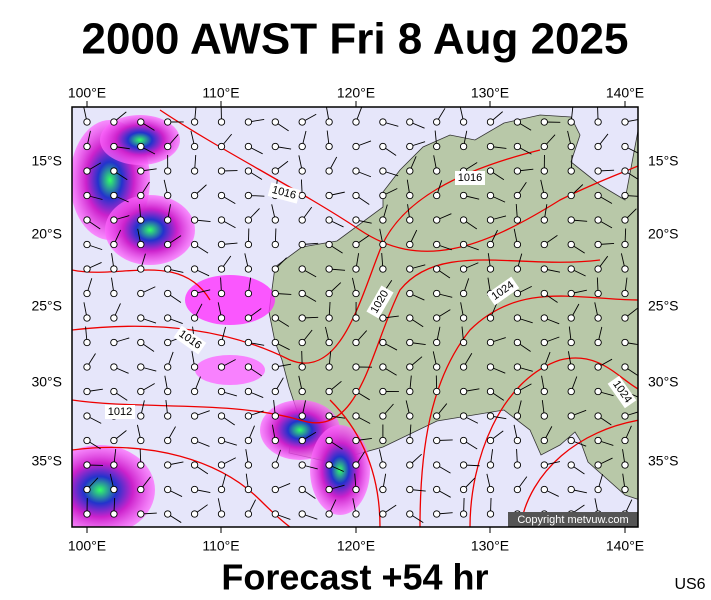  Describe the element at coordinates (220, 93) in the screenshot. I see `lon-label: 110°E` at that location.